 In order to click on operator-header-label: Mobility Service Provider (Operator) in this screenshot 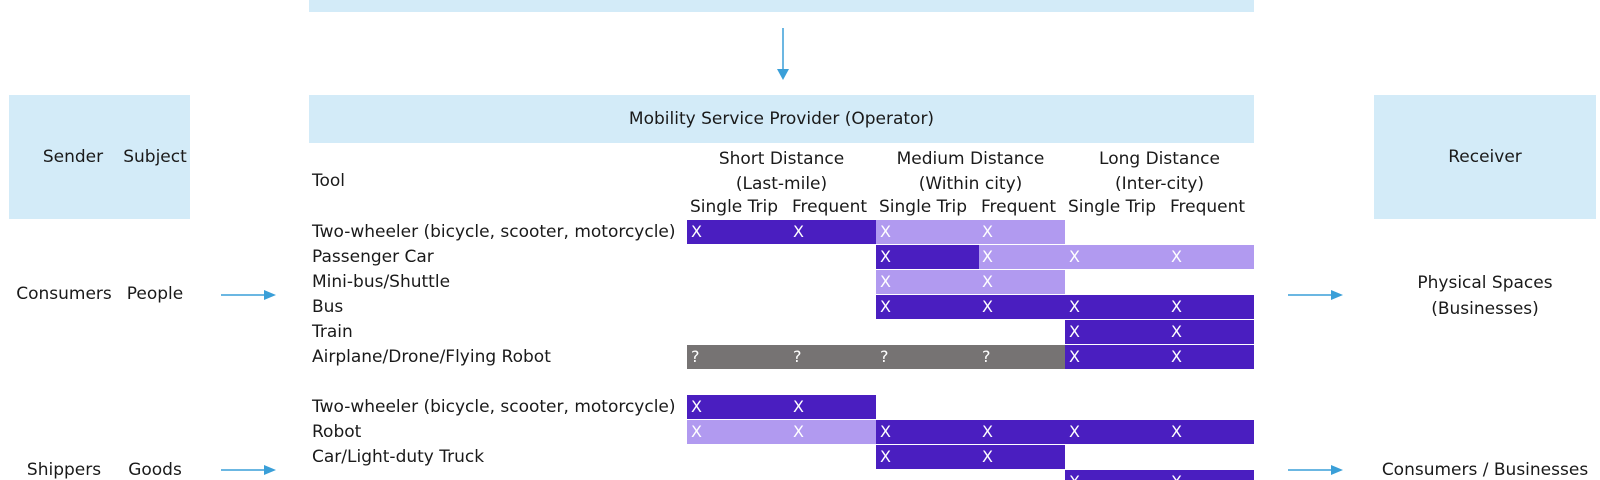, I will do `click(781, 119)`.